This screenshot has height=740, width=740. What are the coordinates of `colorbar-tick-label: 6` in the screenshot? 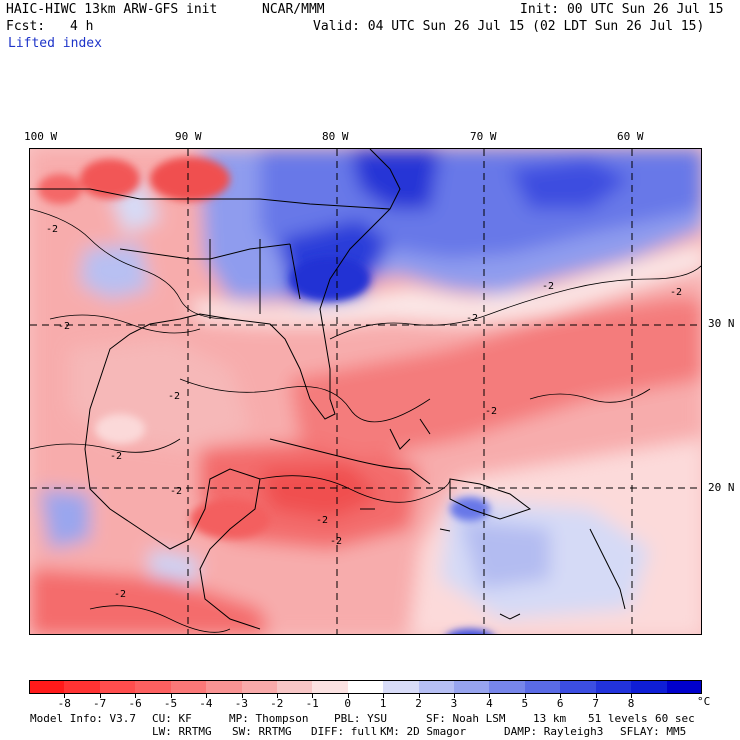 It's located at (560, 703).